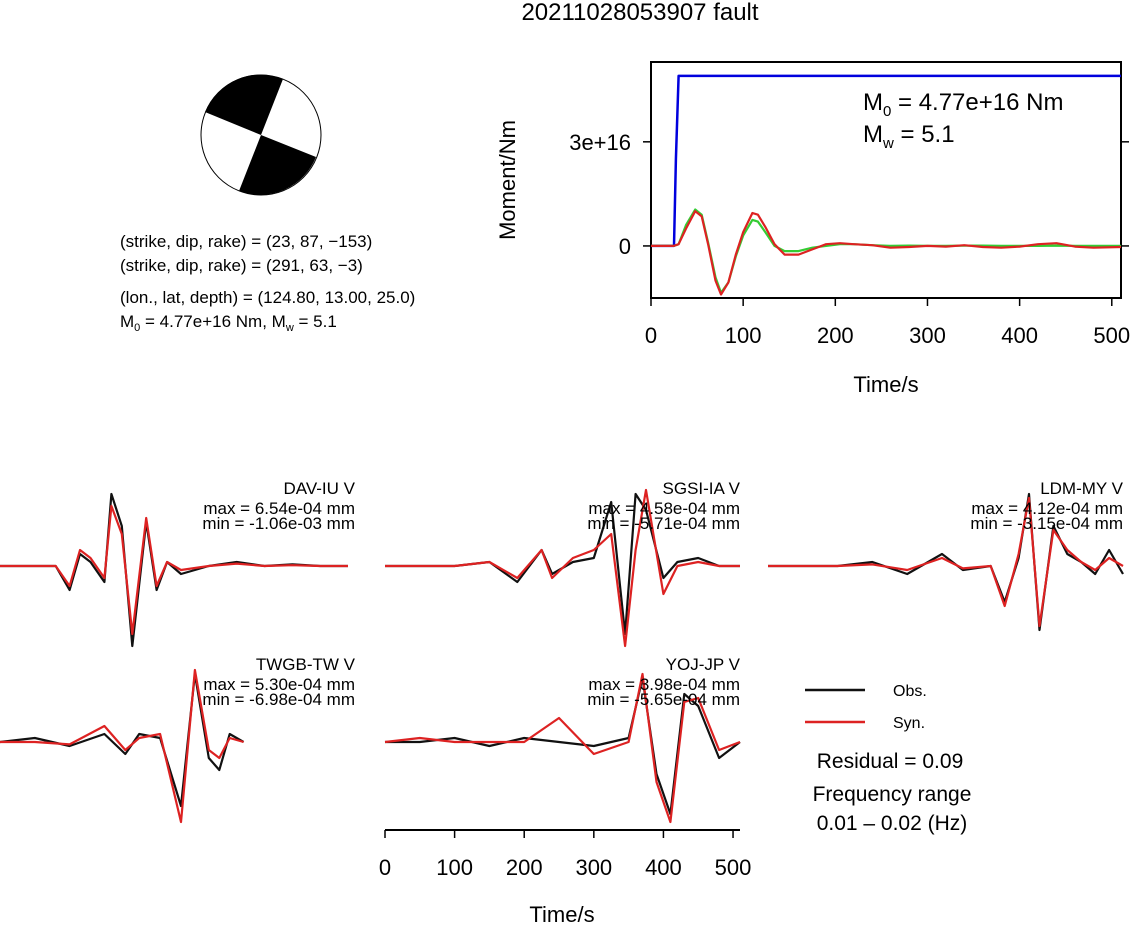  What do you see at coordinates (910, 691) in the screenshot?
I see `legend-obs-label: Obs.` at bounding box center [910, 691].